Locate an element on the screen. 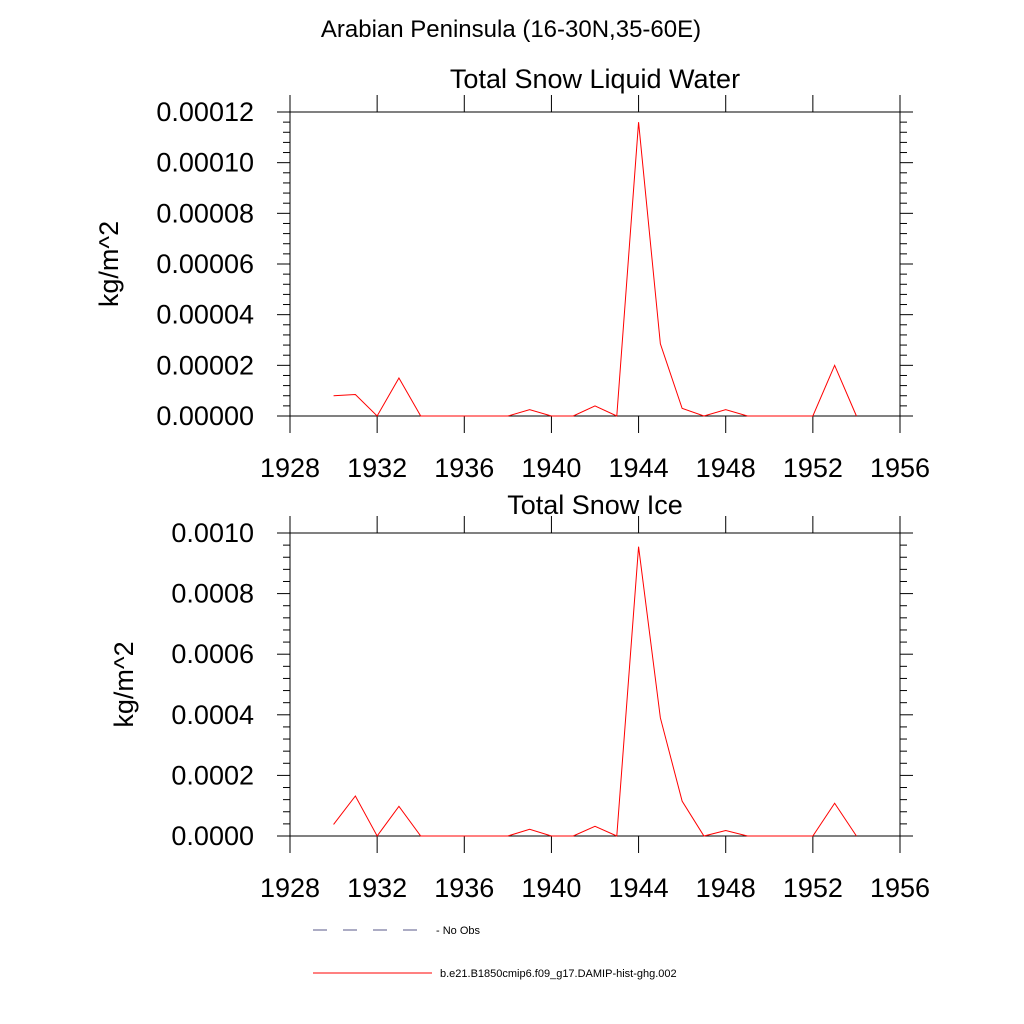 This screenshot has width=1024, height=1024. chart-title: Total Snow Liquid Water is located at coordinates (595, 79).